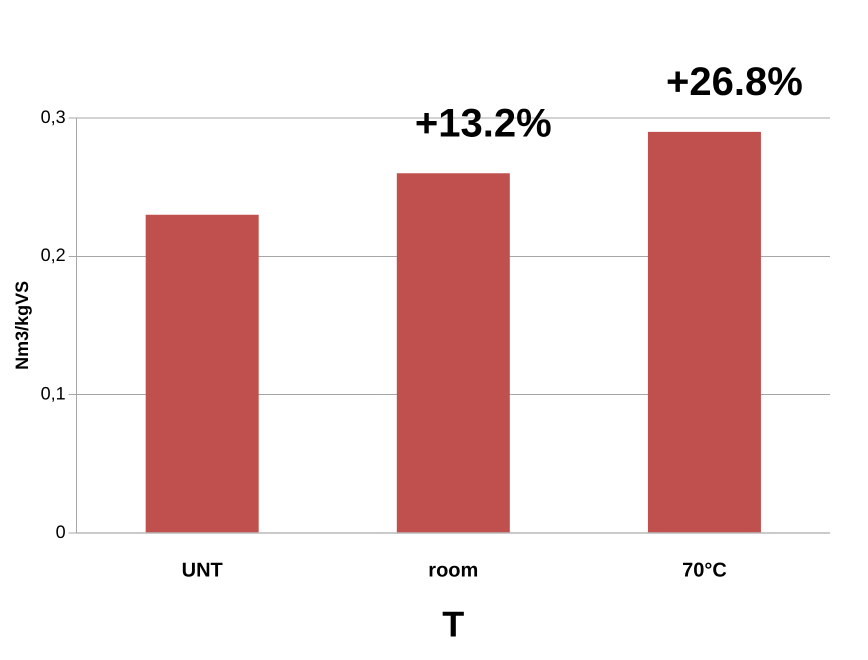 The width and height of the screenshot is (868, 660). I want to click on x-tick-label: 70°C, so click(704, 570).